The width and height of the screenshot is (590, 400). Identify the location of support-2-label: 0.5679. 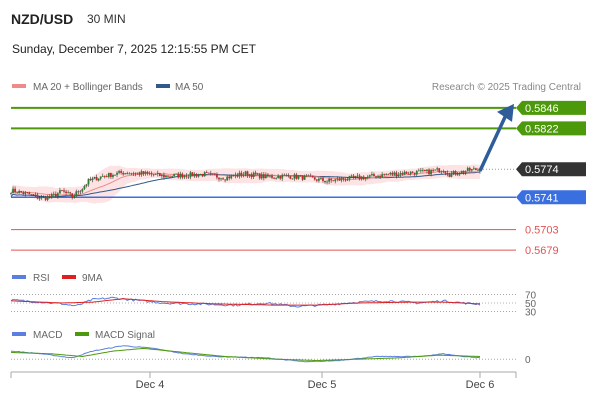
(542, 251).